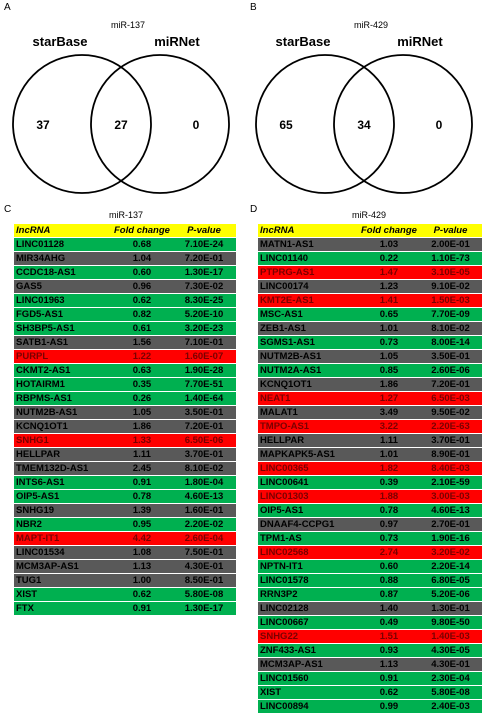 This screenshot has width=486, height=714. What do you see at coordinates (388, 356) in the screenshot?
I see `fold-change-cell: 1.05` at bounding box center [388, 356].